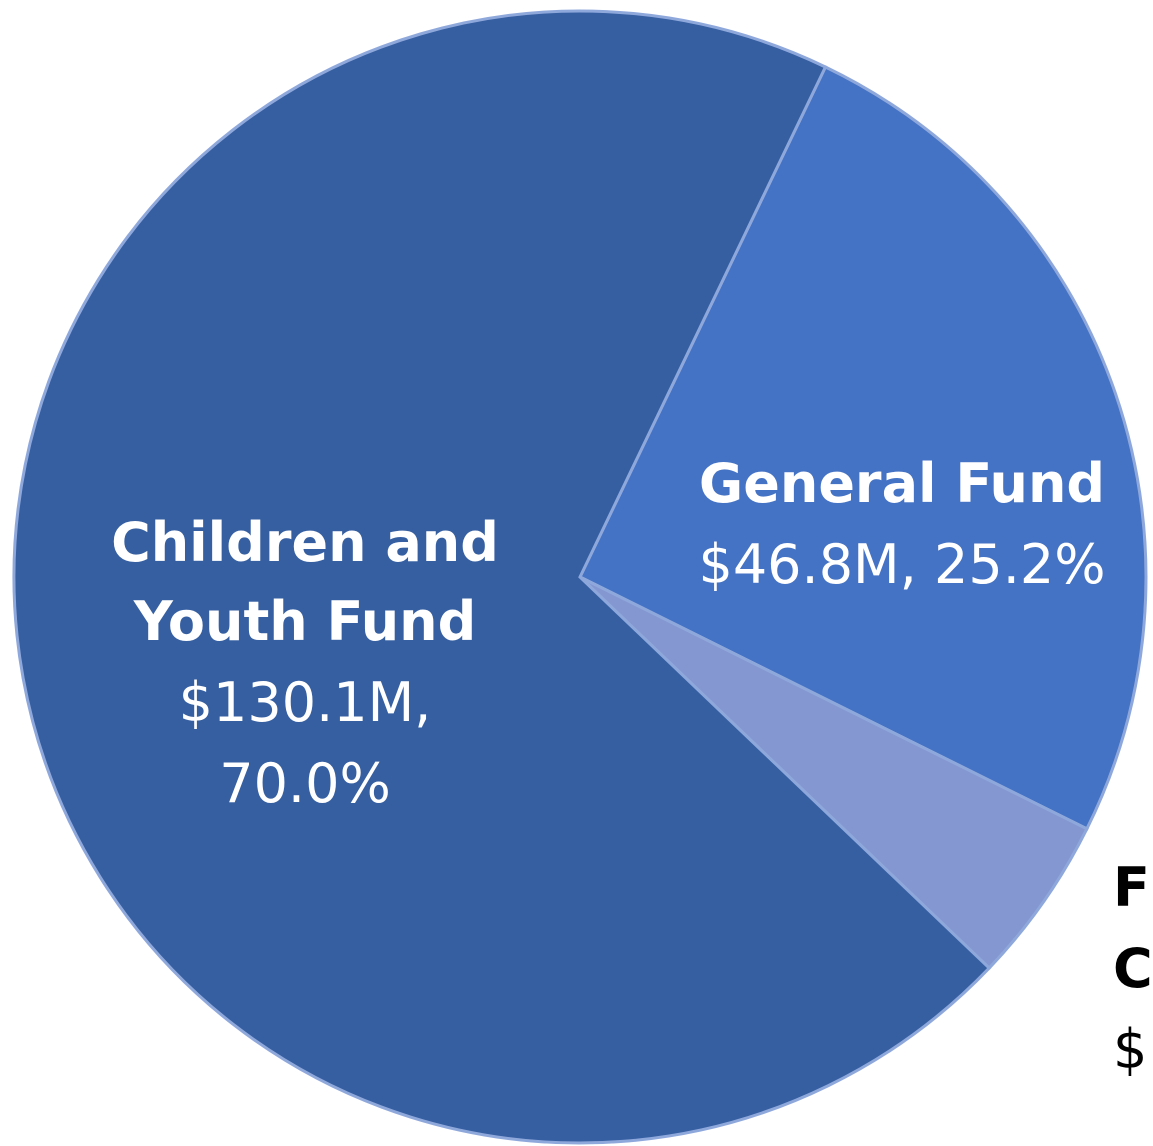 Image resolution: width=1153 pixels, height=1146 pixels. I want to click on label-general-fund-value: $46.8M, 25.2%, so click(901, 564).